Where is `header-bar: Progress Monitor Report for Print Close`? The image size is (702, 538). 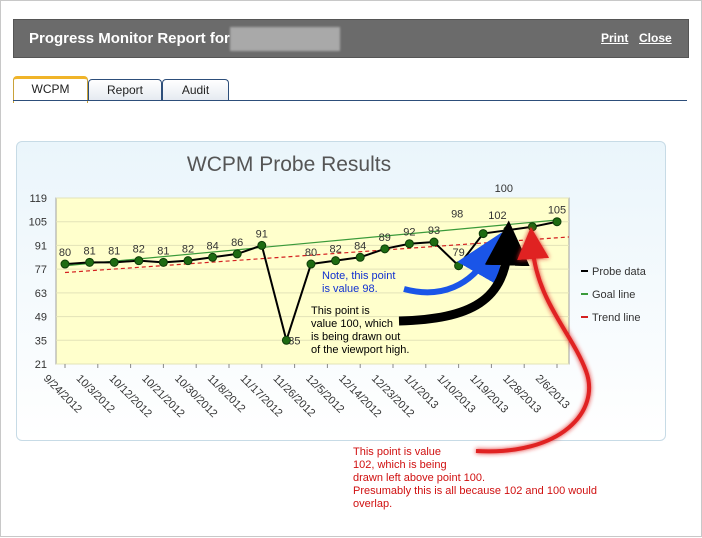 header-bar: Progress Monitor Report for Print Close is located at coordinates (351, 38).